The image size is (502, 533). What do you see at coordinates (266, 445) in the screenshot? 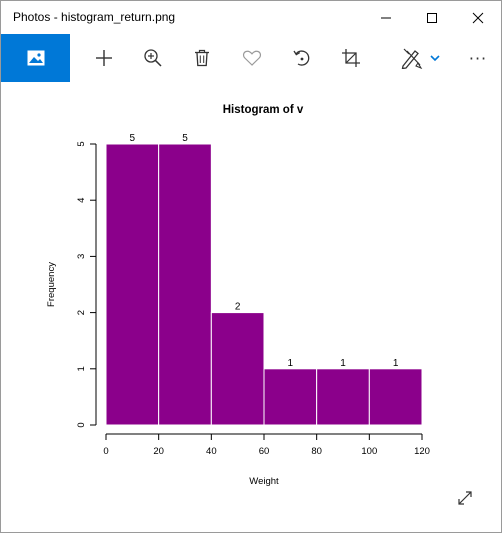
I see `x-axis: 0 20 40 60 80 100 120` at bounding box center [266, 445].